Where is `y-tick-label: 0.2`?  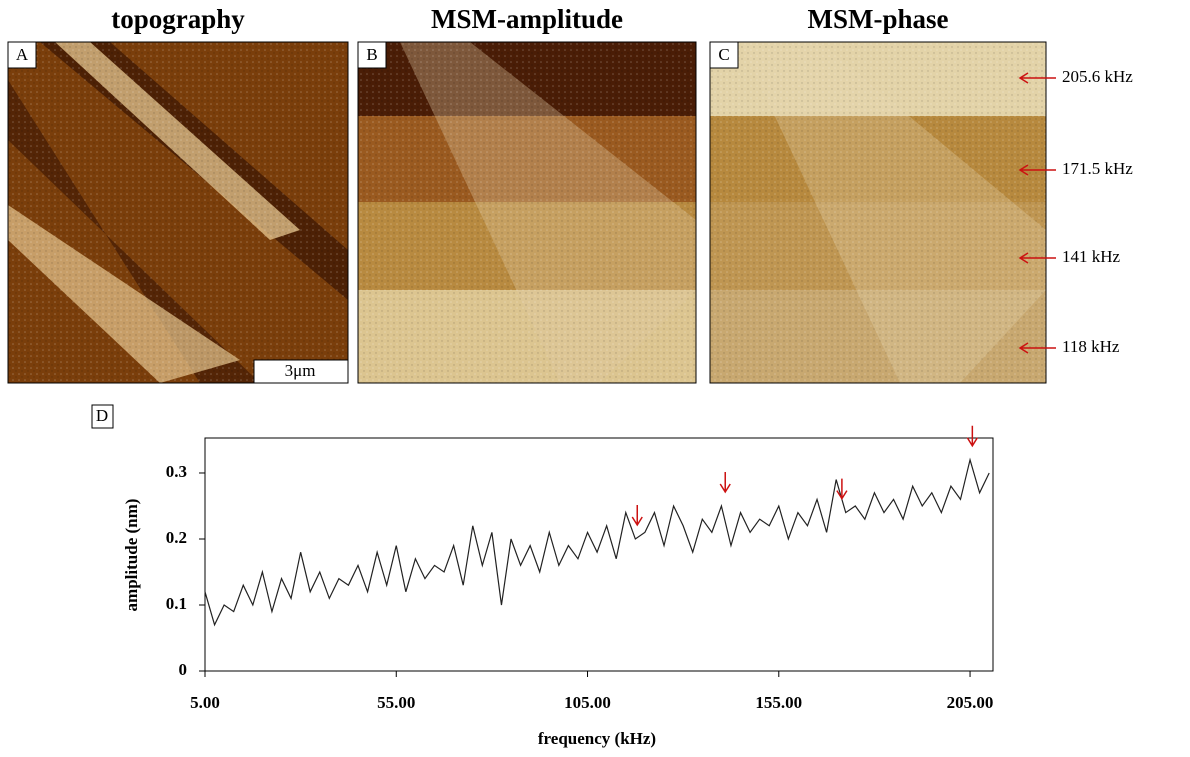
y-tick-label: 0.2 is located at coordinates (176, 537).